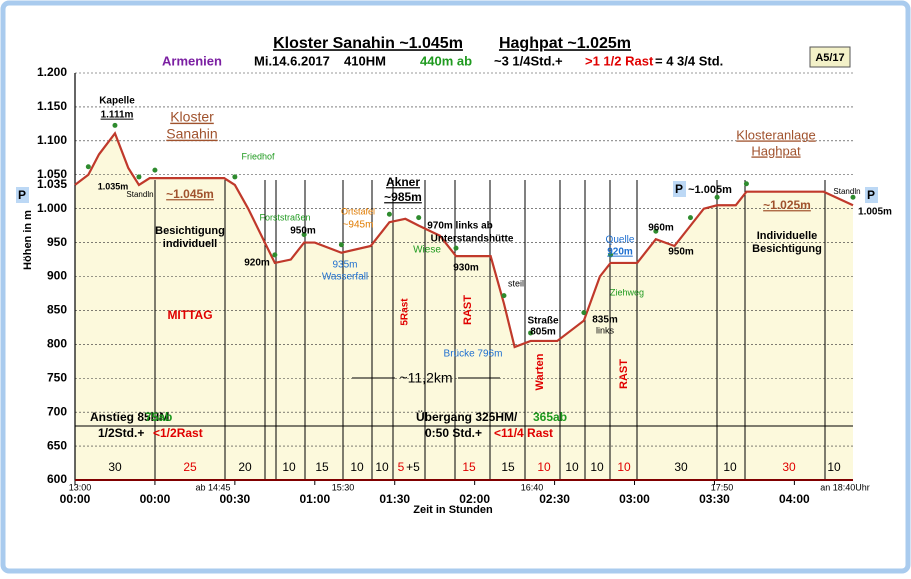 Image resolution: width=911 pixels, height=579 pixels. What do you see at coordinates (57, 310) in the screenshot?
I see `y-tick-label: 850` at bounding box center [57, 310].